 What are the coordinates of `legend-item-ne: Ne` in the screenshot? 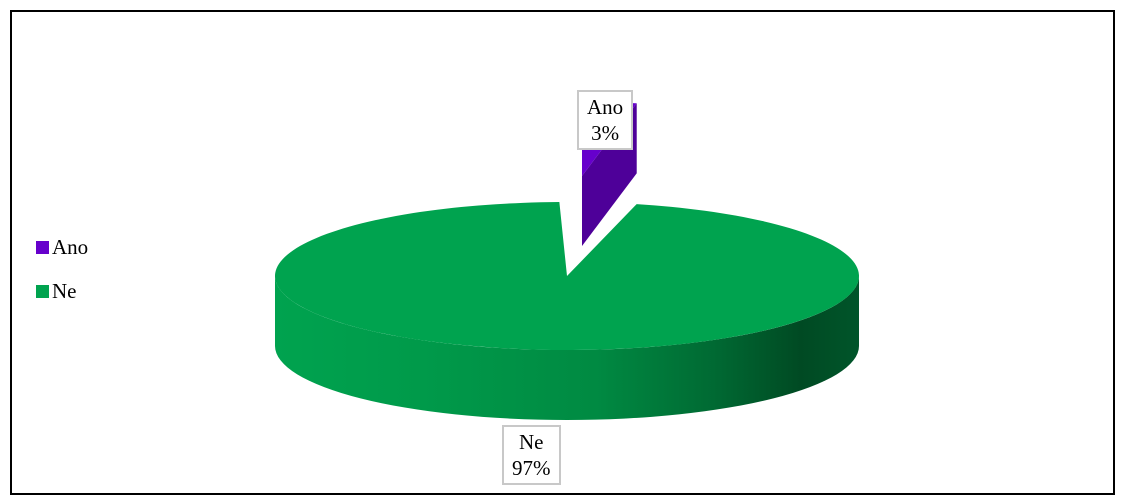 It's located at (62, 291).